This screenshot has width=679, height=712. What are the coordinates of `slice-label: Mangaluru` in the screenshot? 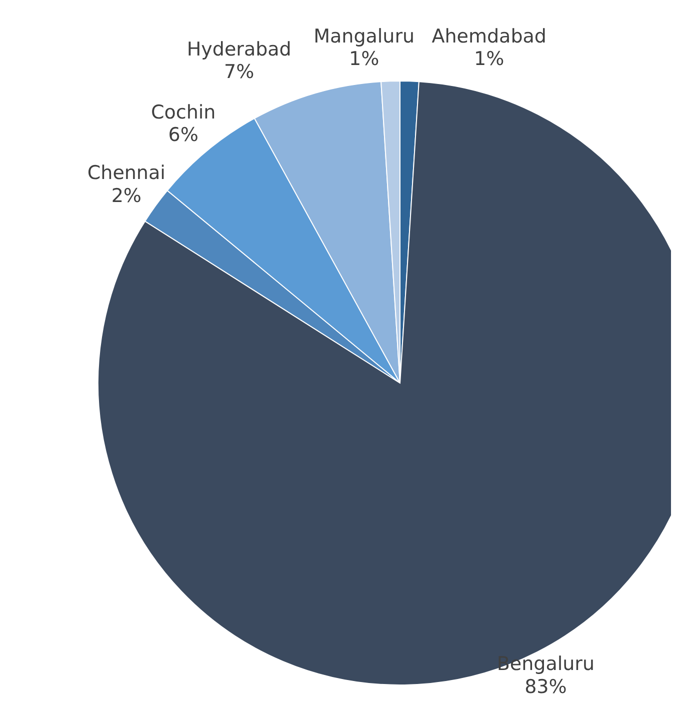 It's located at (364, 36).